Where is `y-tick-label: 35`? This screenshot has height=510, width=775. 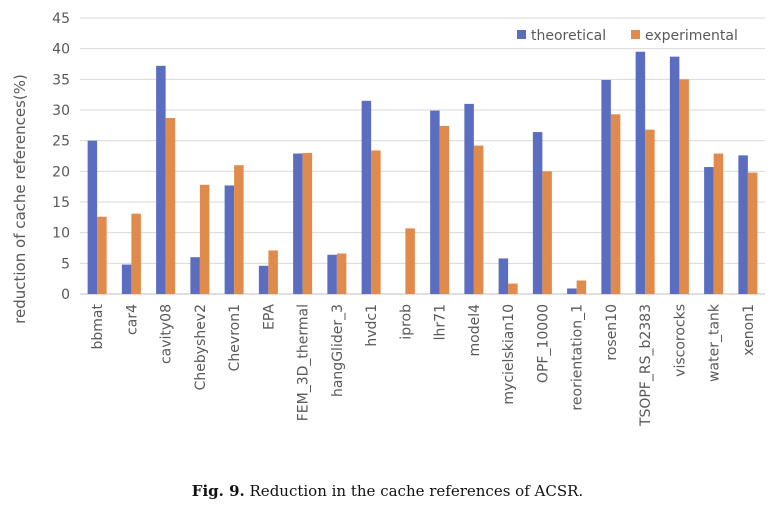 y-tick-label: 35 is located at coordinates (61, 80).